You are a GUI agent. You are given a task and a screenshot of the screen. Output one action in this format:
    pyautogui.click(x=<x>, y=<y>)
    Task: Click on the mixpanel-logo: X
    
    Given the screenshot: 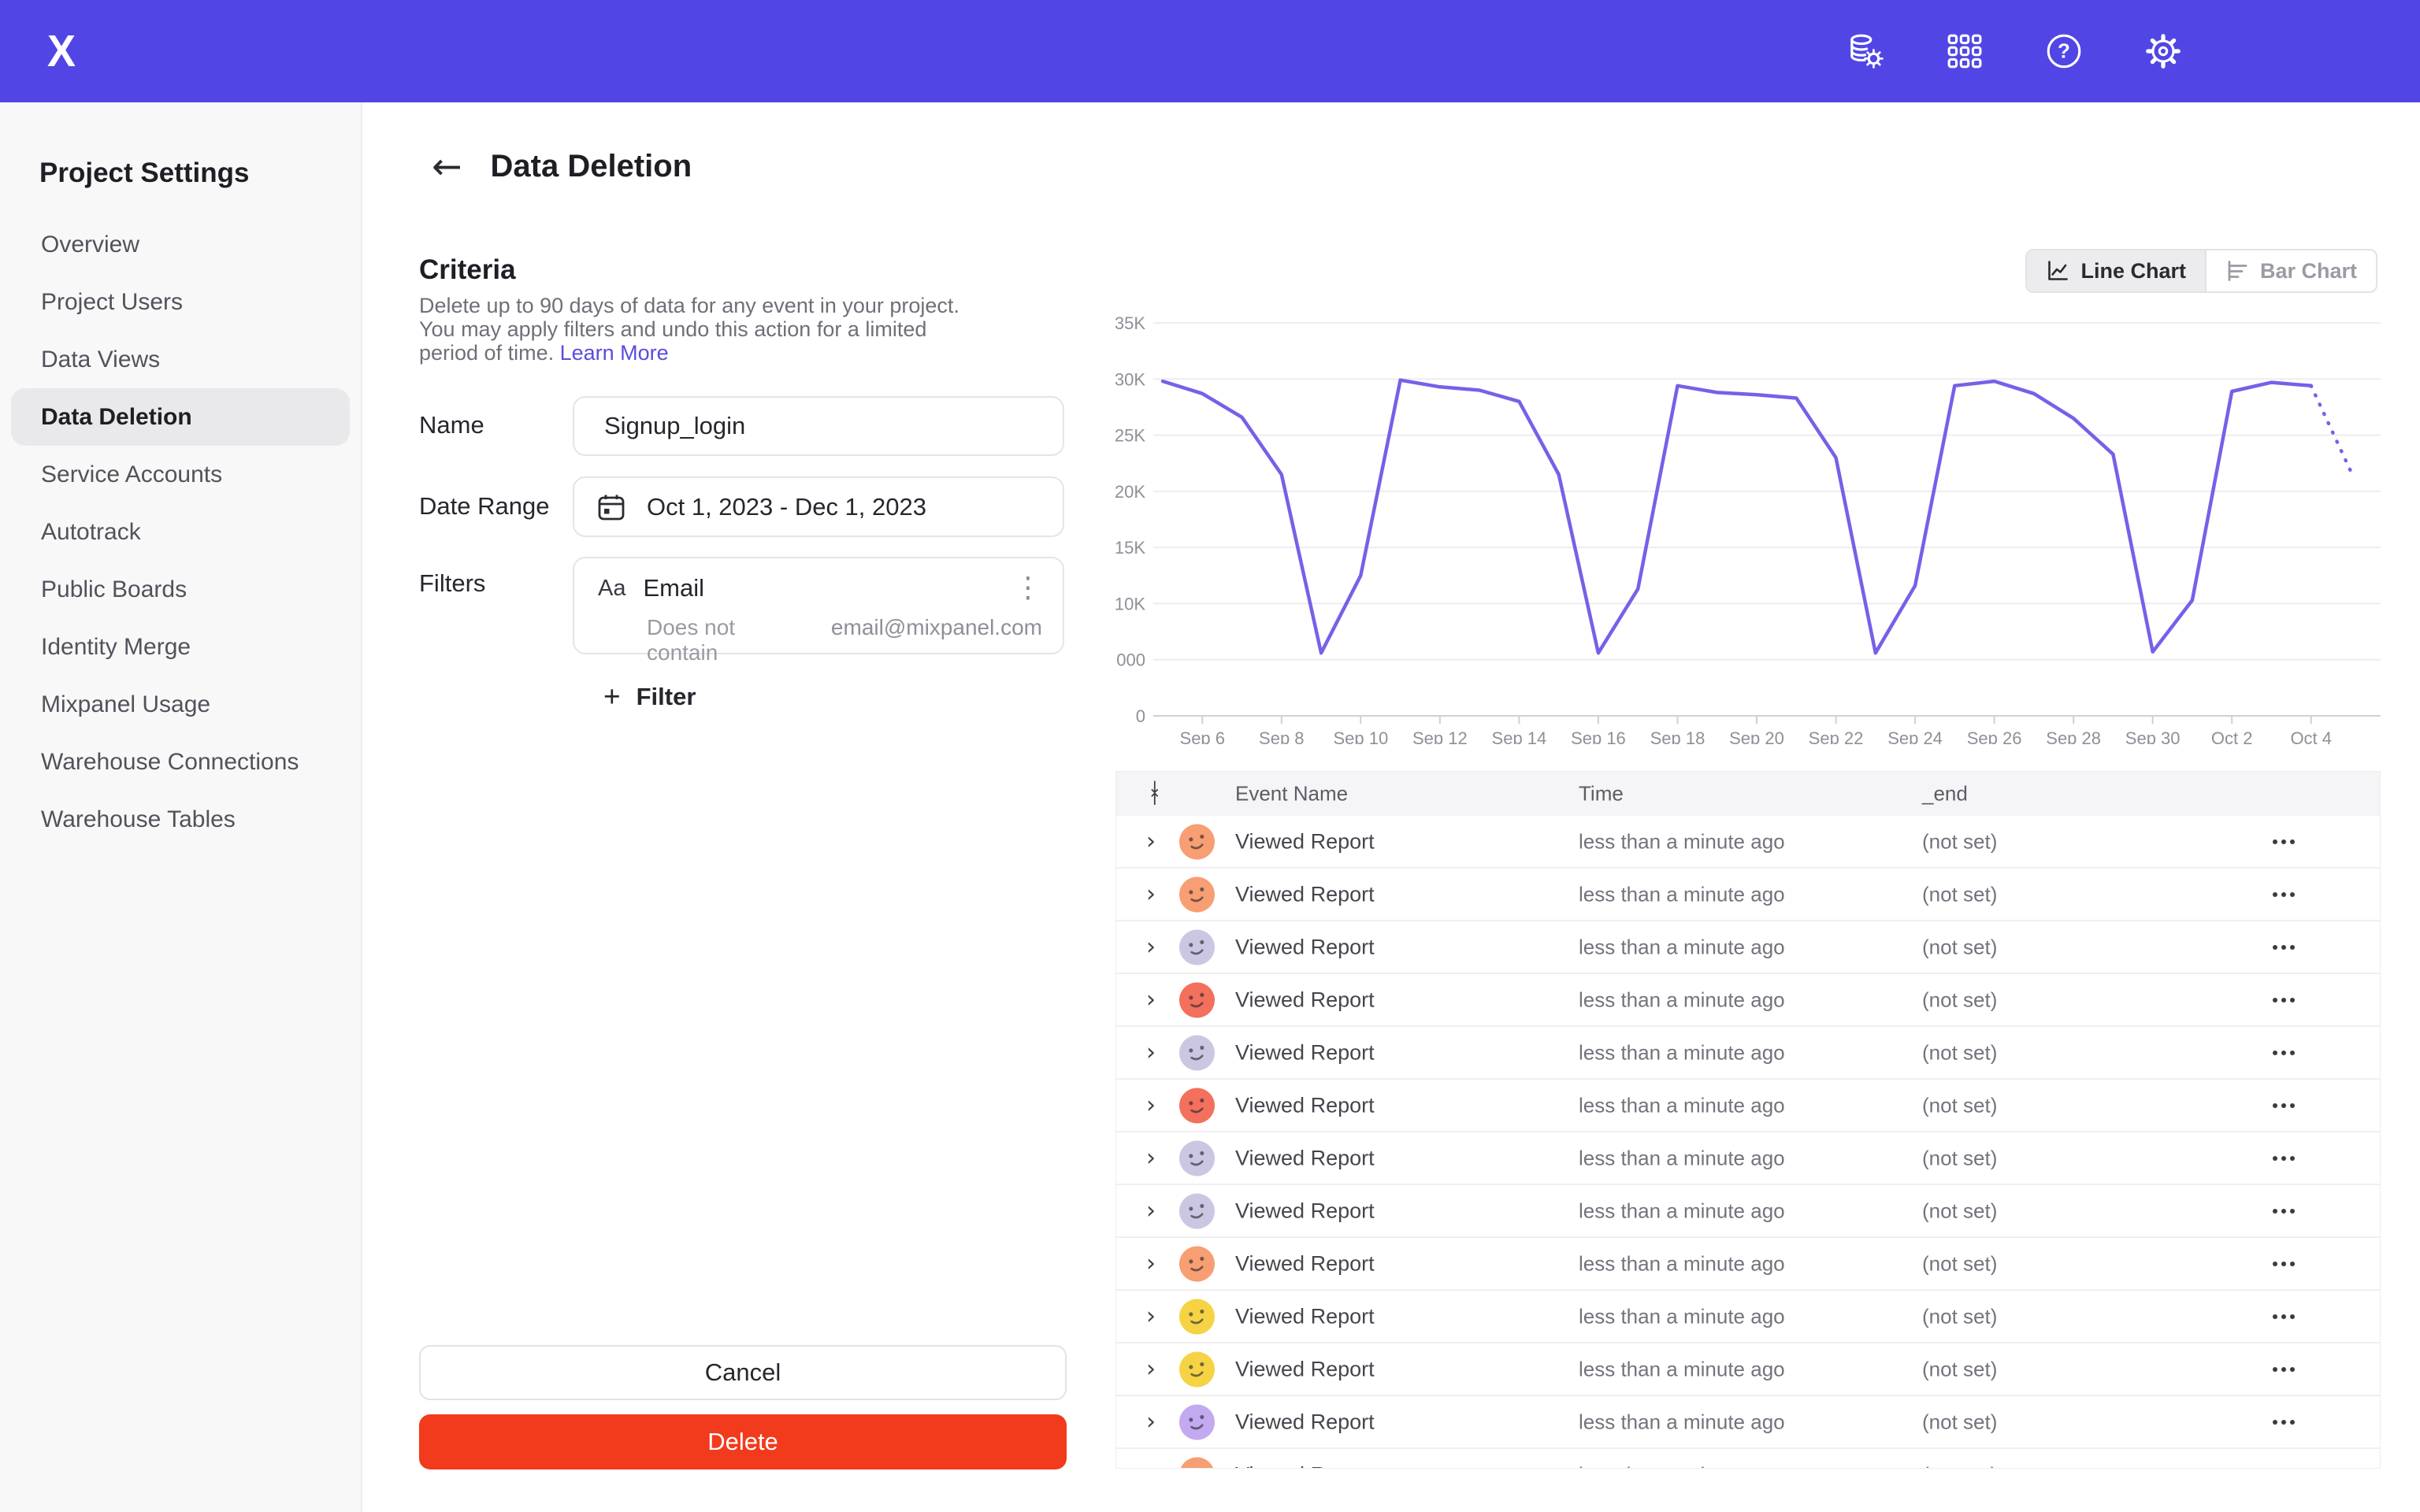 What is the action you would take?
    pyautogui.click(x=61, y=51)
    